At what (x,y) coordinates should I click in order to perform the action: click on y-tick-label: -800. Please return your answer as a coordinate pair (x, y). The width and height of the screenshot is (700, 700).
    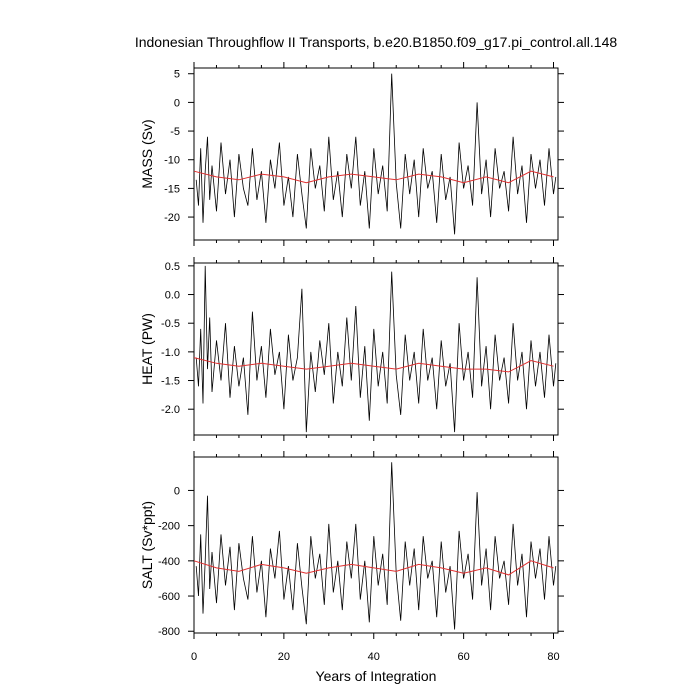
    Looking at the image, I should click on (169, 632).